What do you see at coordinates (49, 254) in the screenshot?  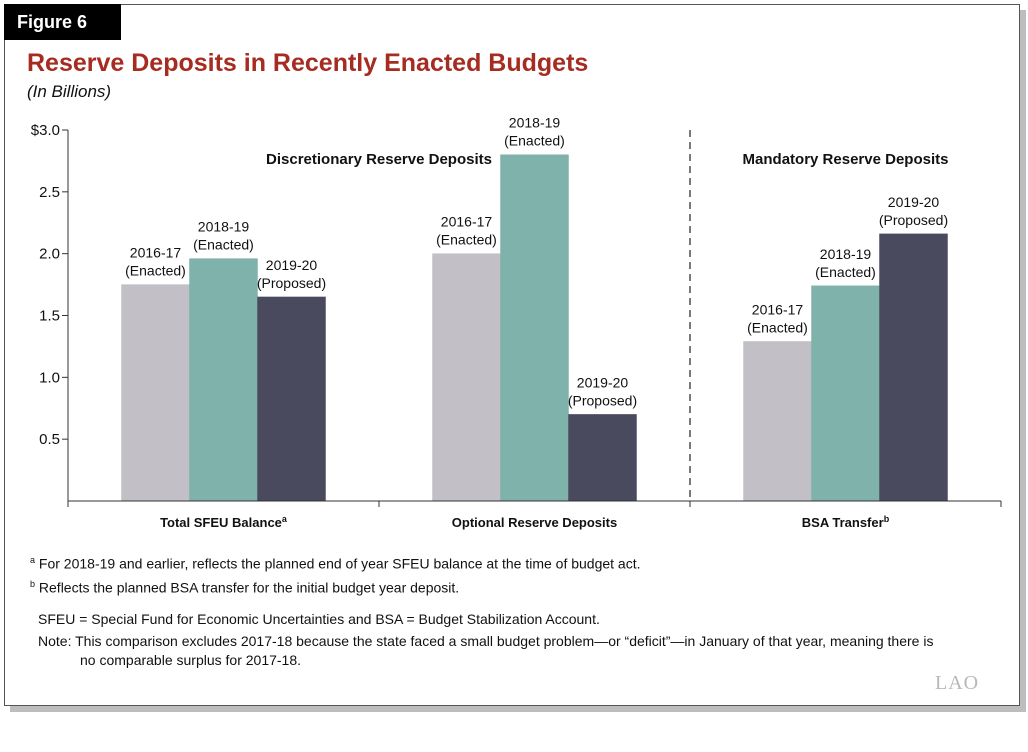 I see `y-tick-label: 2.0` at bounding box center [49, 254].